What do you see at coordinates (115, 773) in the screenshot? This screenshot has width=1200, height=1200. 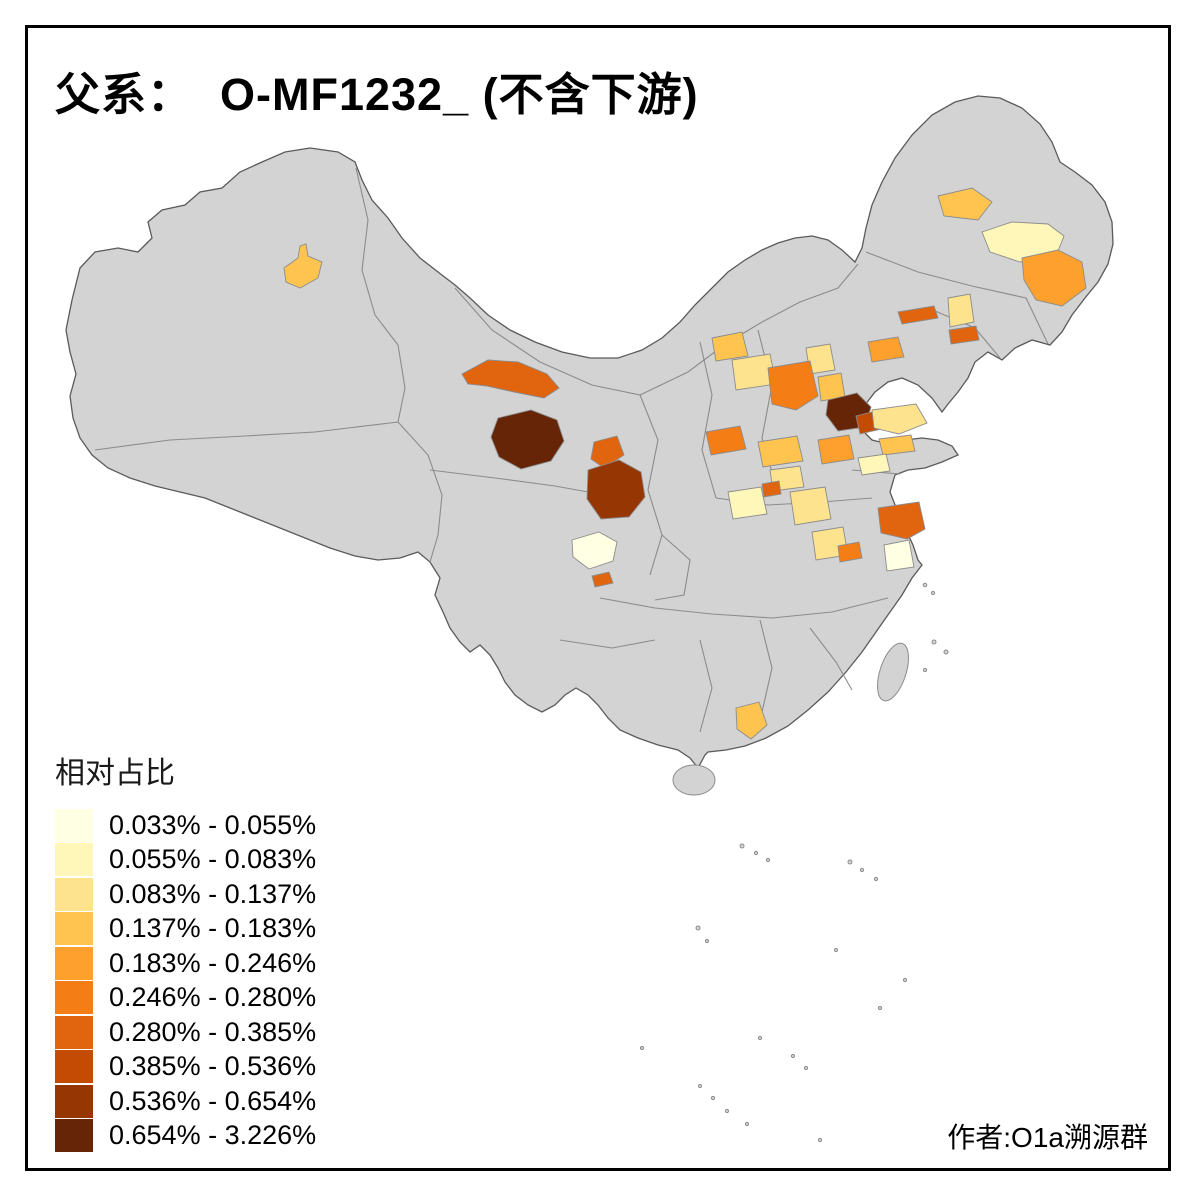 I see `legend-title: 相对占比` at bounding box center [115, 773].